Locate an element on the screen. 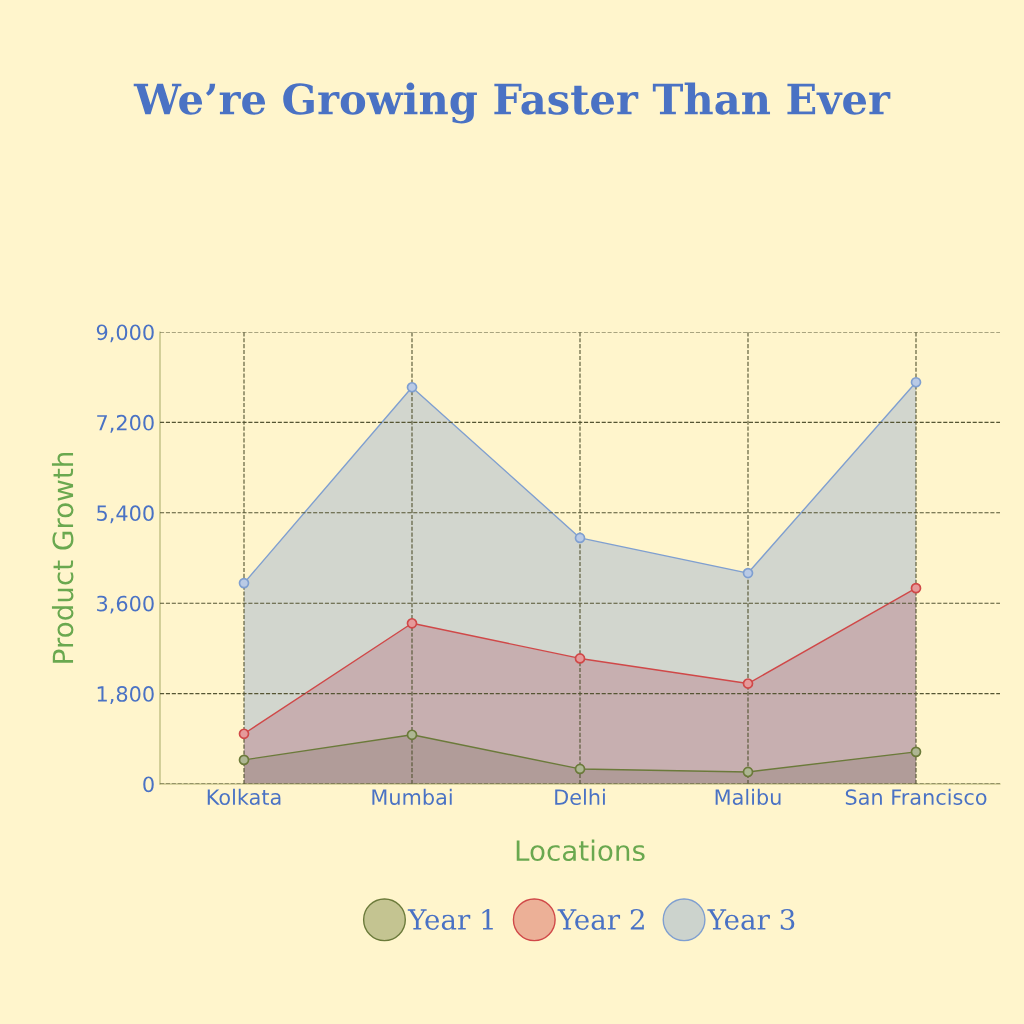 This screenshot has height=1024, width=1024. legend-label: Year 1 is located at coordinates (450, 919).